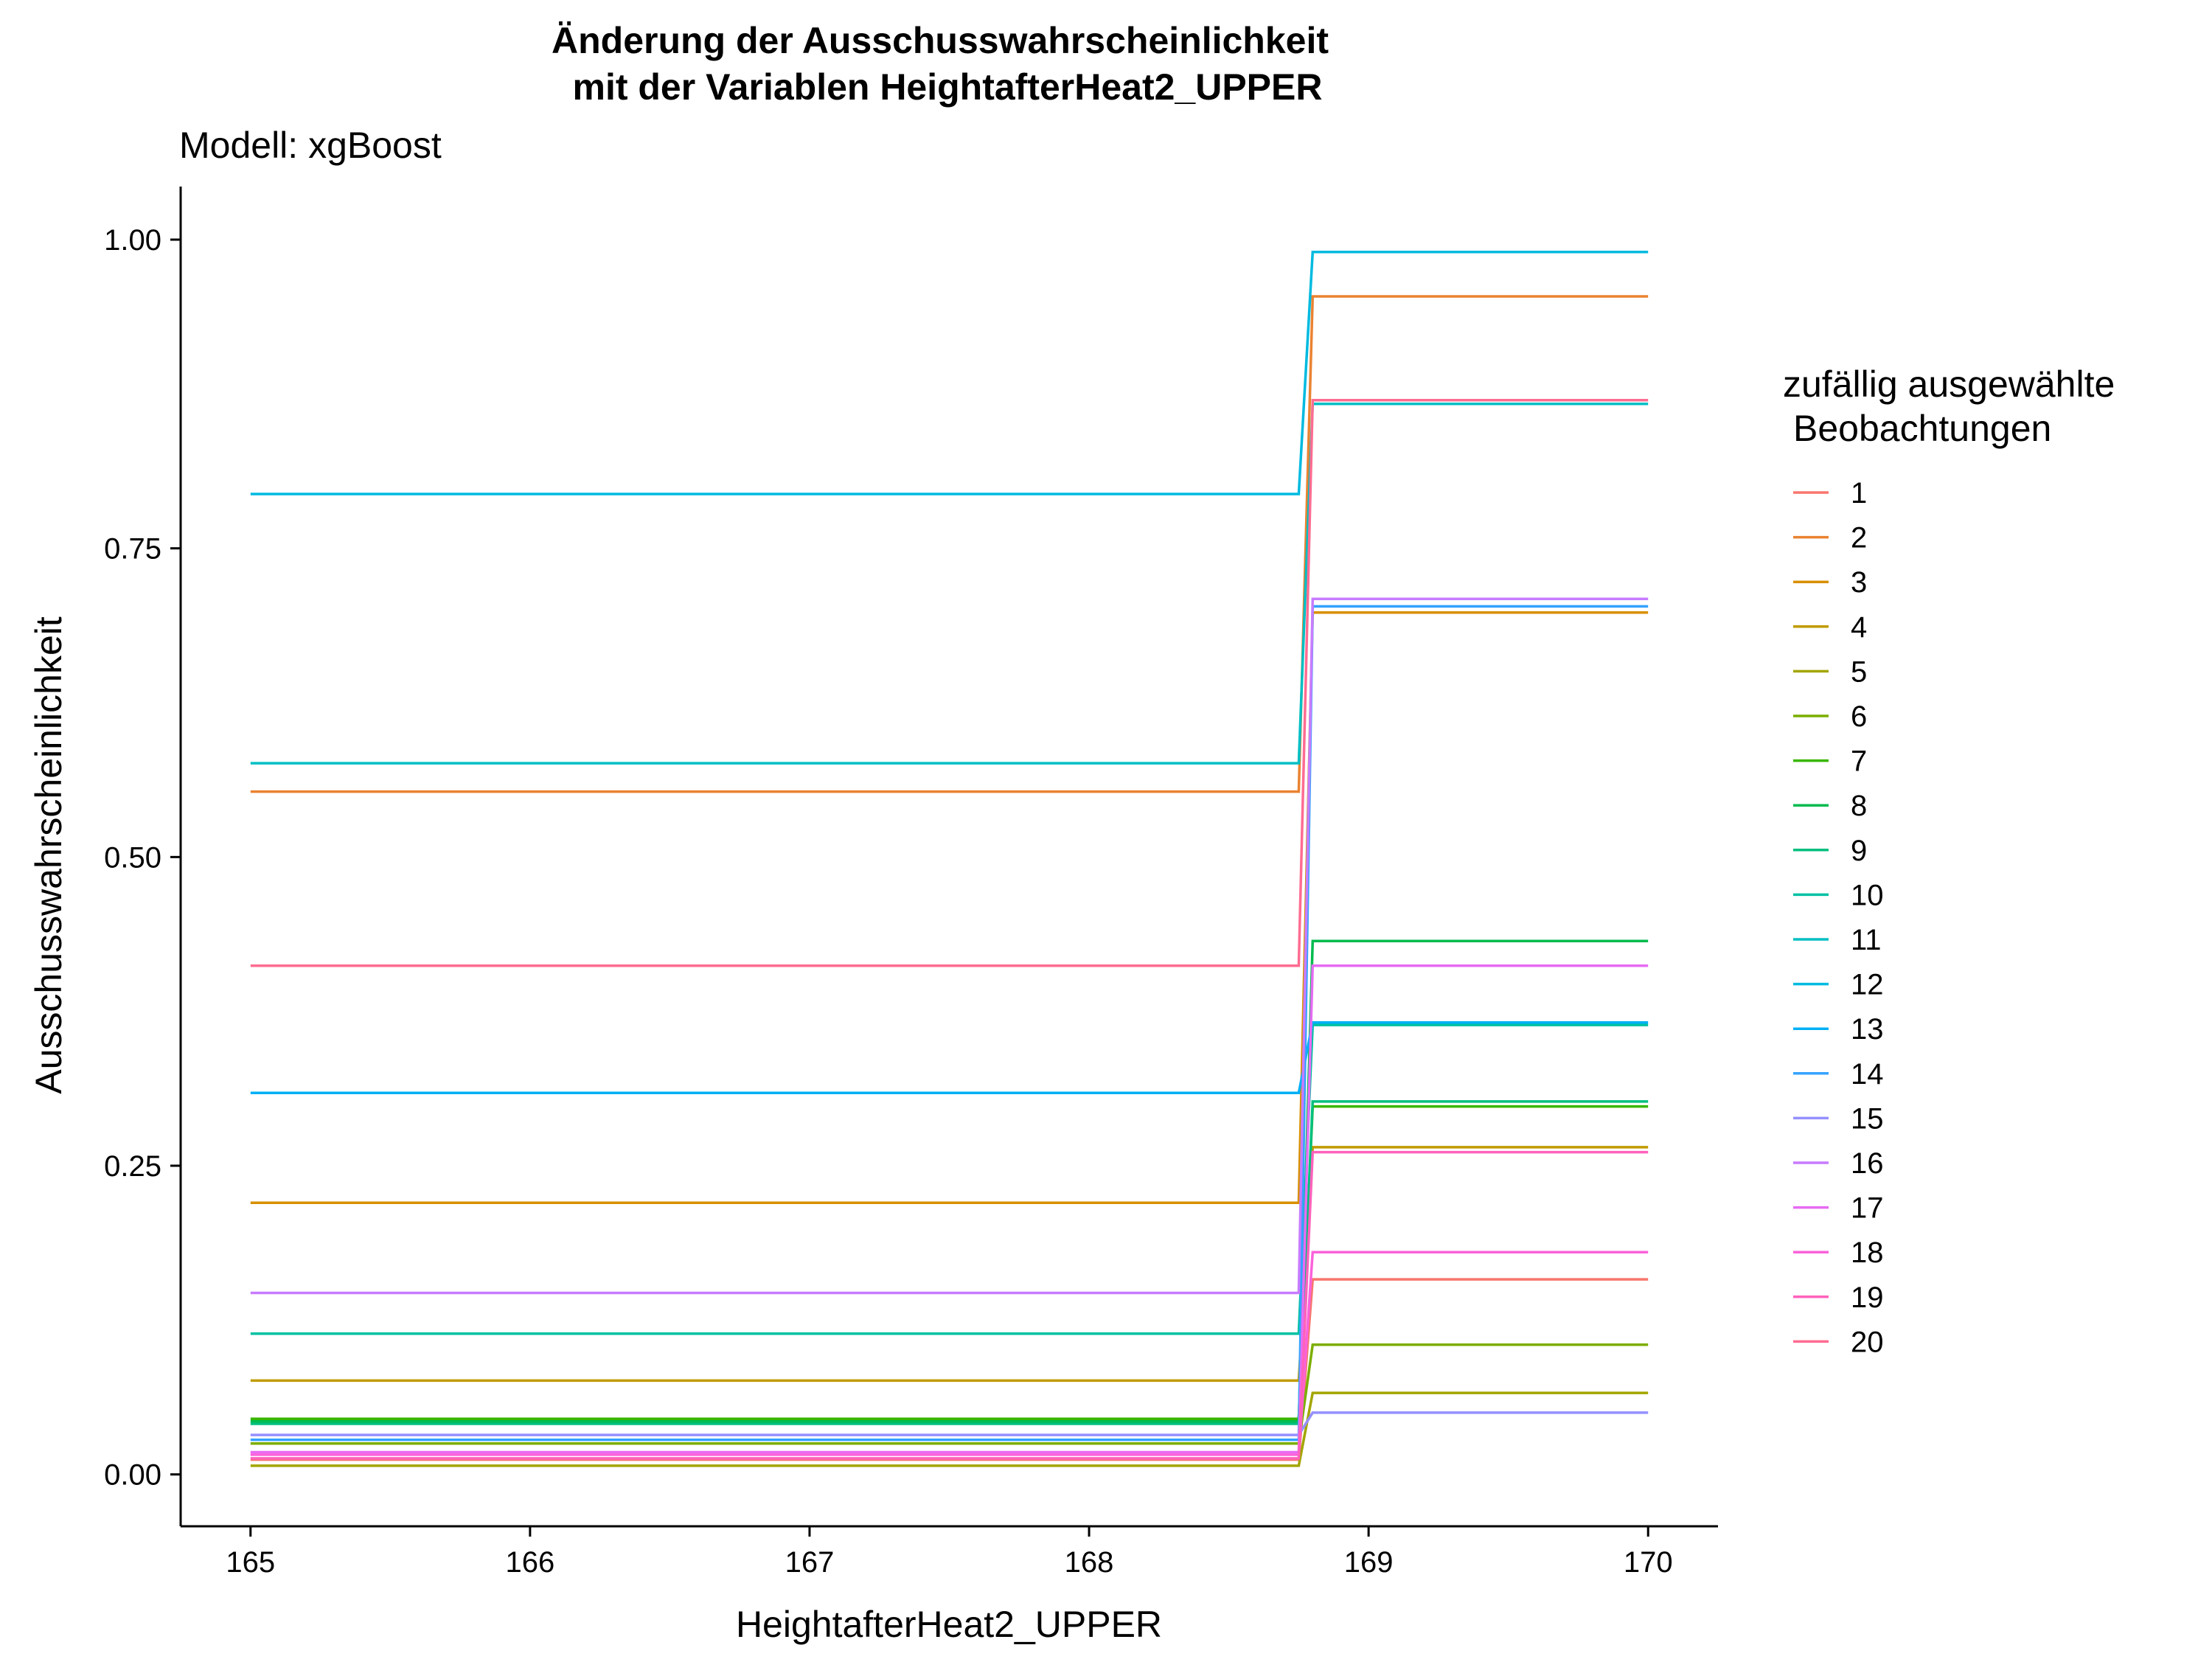 This screenshot has width=2212, height=1659. What do you see at coordinates (132, 1166) in the screenshot?
I see `y-tick-label: 0.25` at bounding box center [132, 1166].